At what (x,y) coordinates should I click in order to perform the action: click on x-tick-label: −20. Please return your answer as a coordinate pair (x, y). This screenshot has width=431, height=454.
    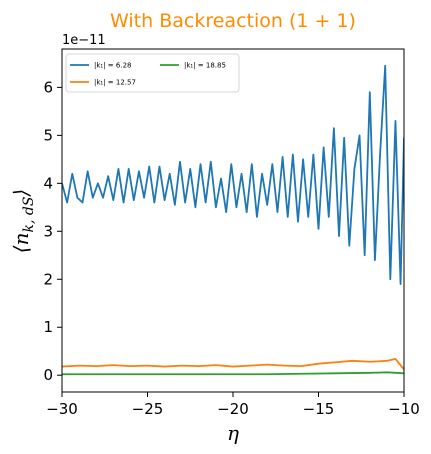
    Looking at the image, I should click on (233, 409).